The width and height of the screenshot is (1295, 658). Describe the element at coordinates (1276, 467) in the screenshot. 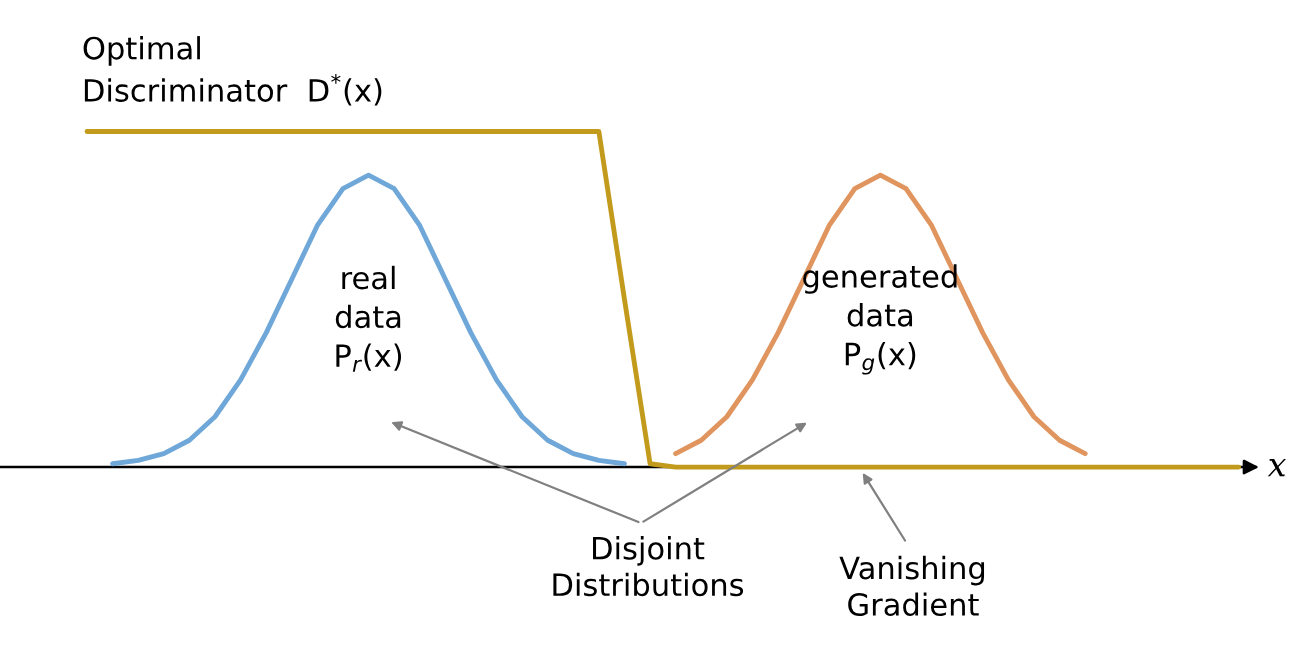

I see `x-axis-title: x` at that location.